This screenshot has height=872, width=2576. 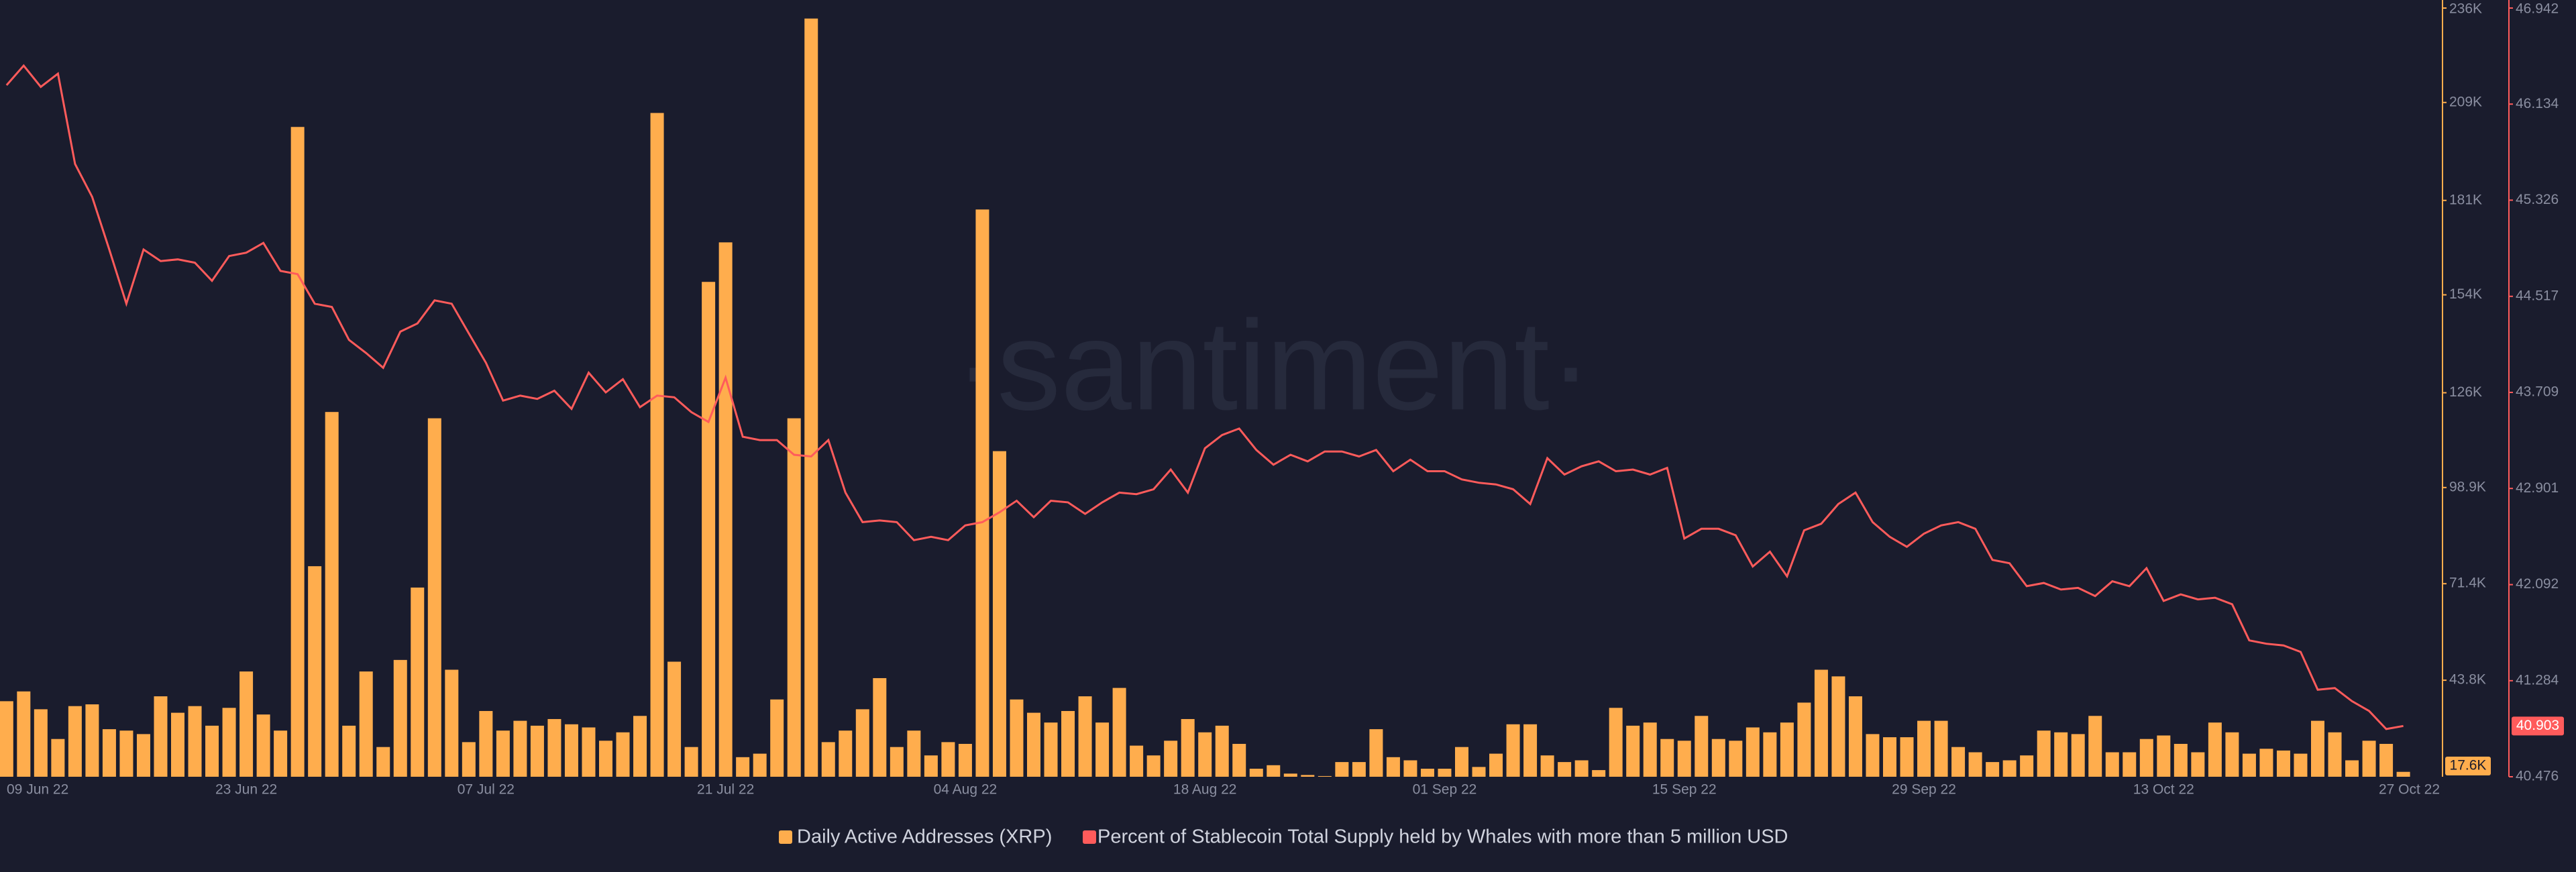 I want to click on x-tick-label: 21 Jul 22, so click(x=725, y=790).